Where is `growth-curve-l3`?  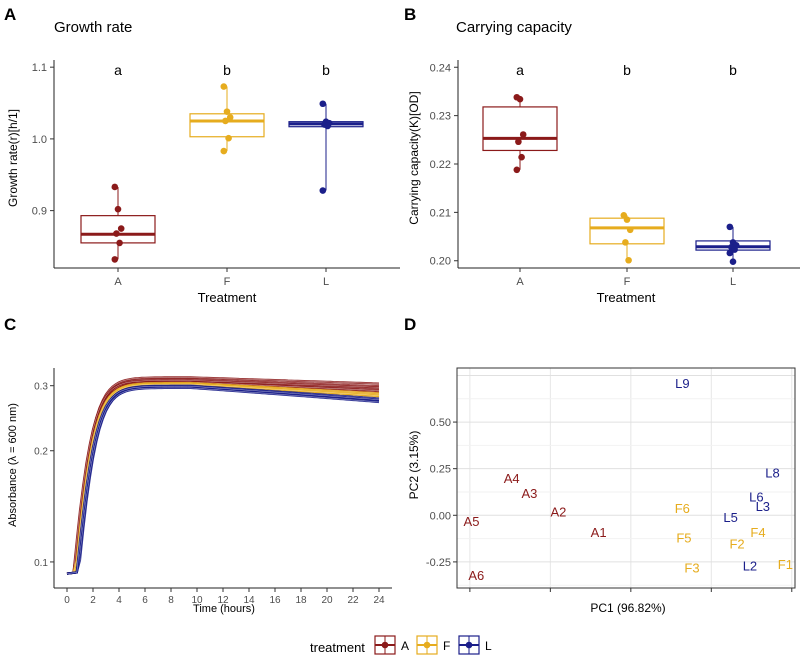
growth-curve-l3 is located at coordinates (223, 480).